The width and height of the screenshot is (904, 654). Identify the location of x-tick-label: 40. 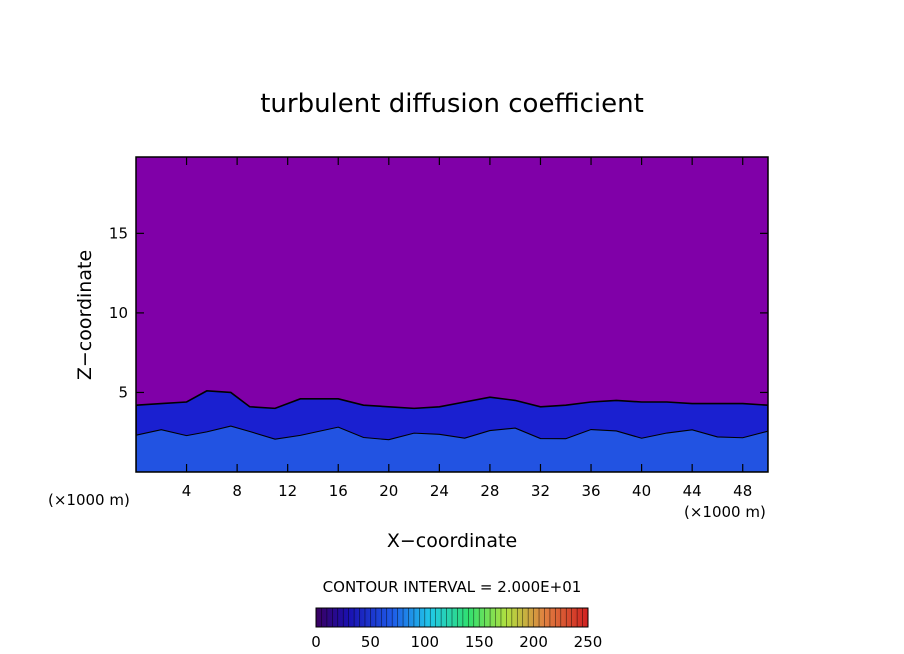
(641, 491).